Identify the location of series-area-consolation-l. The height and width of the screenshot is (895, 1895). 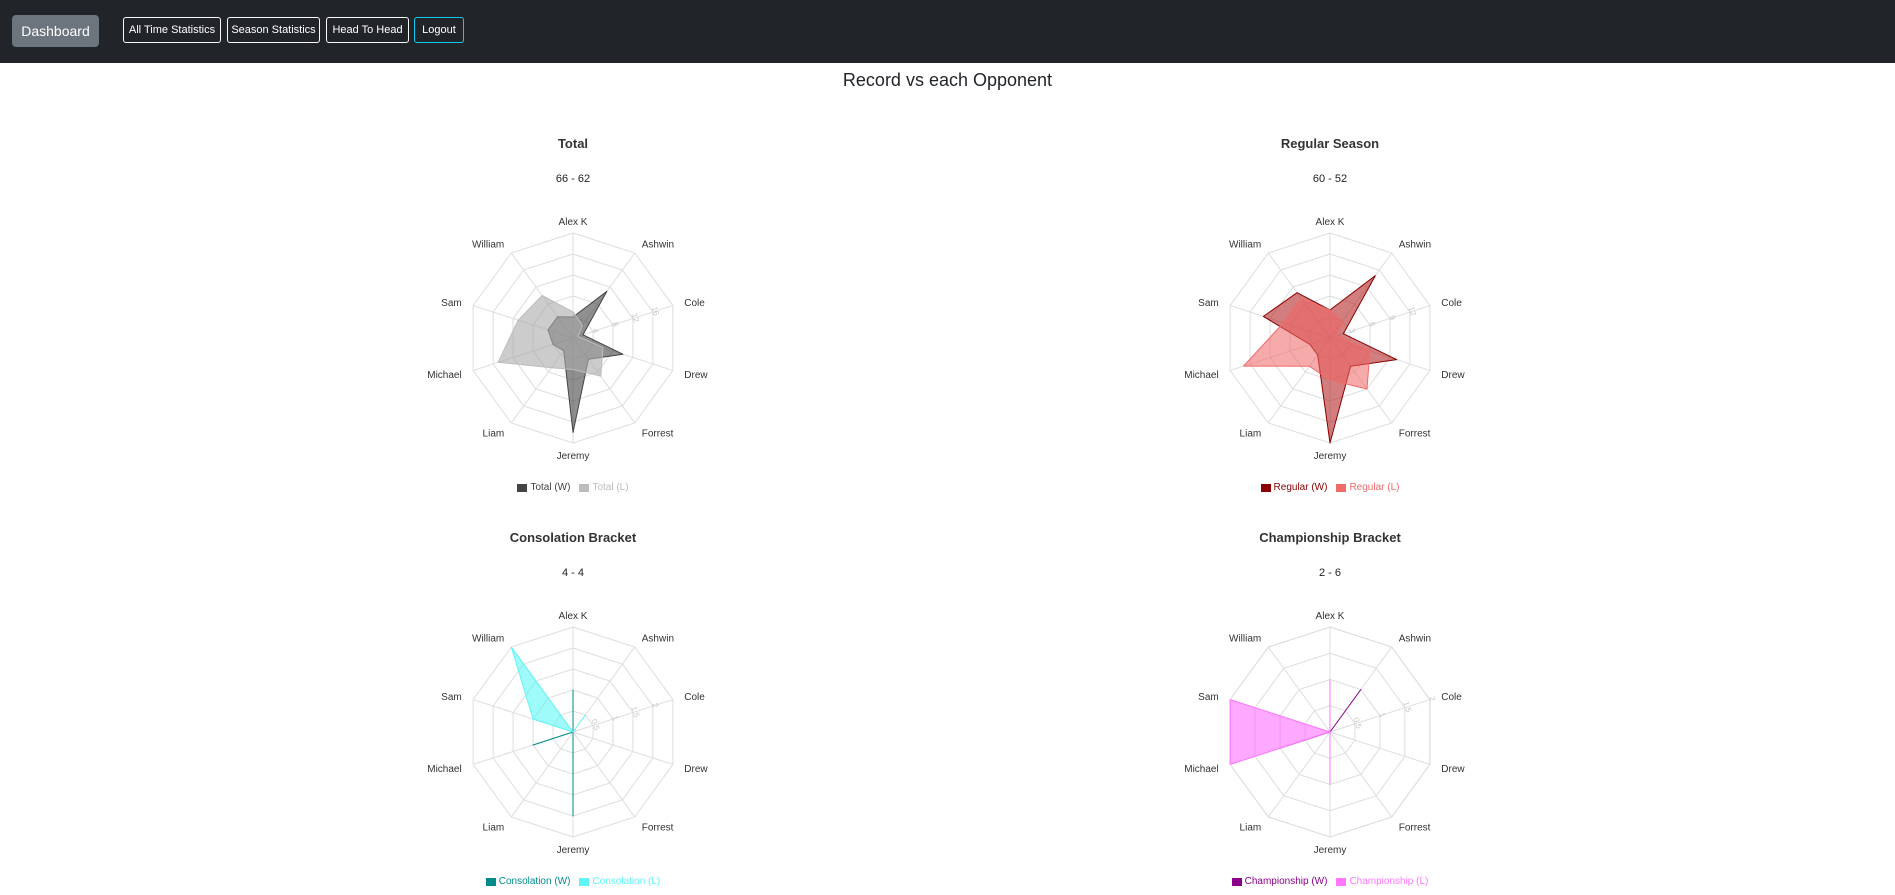
(548, 689).